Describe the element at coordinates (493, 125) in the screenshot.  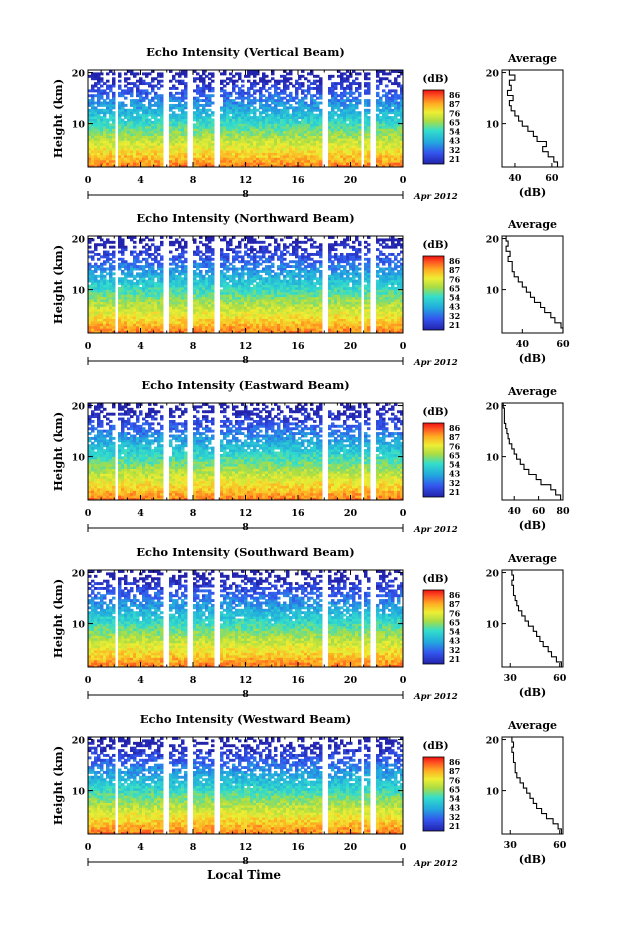
I see `average-y-tick-label: 10` at that location.